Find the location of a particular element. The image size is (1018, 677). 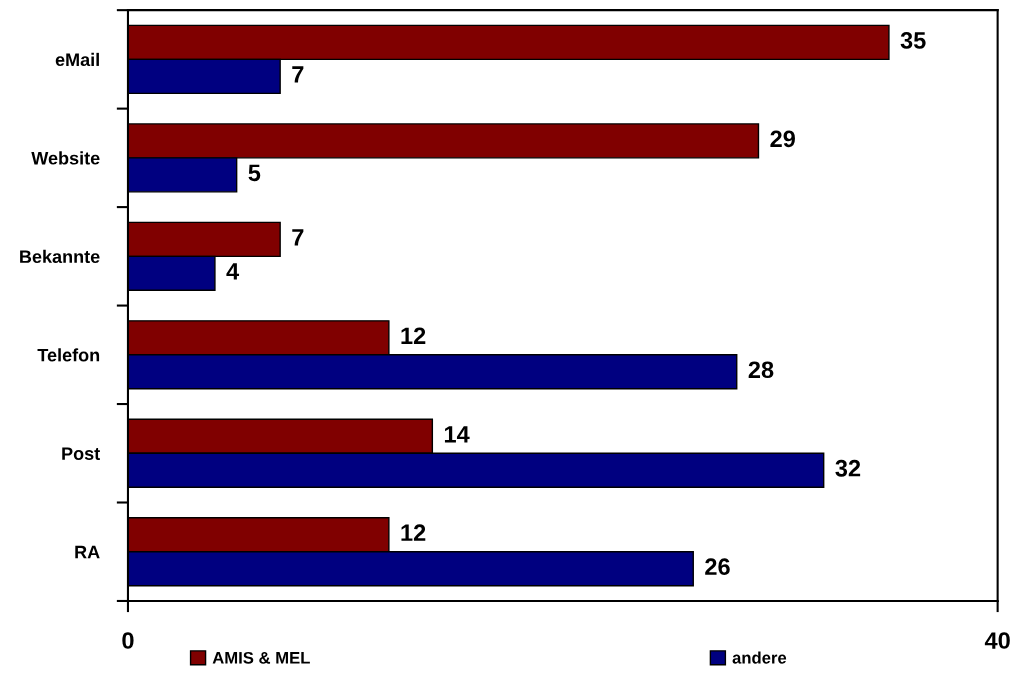

data-label: 5 is located at coordinates (254, 173).